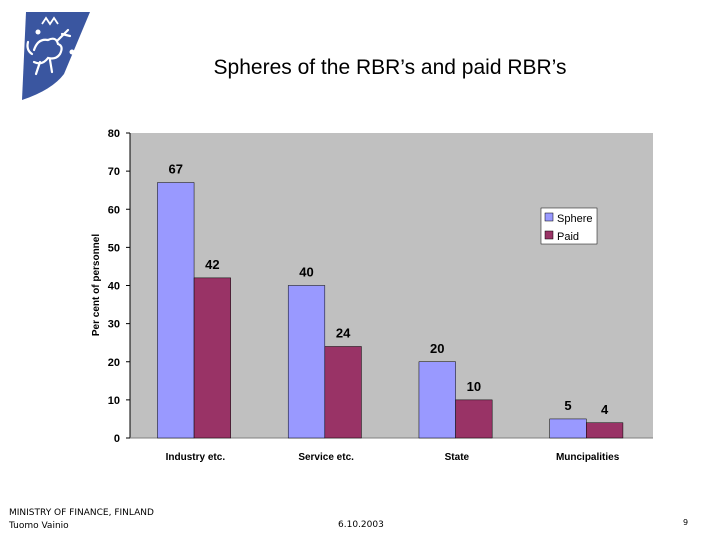 The image size is (720, 540). I want to click on y-tick-label-80: 80, so click(114, 134).